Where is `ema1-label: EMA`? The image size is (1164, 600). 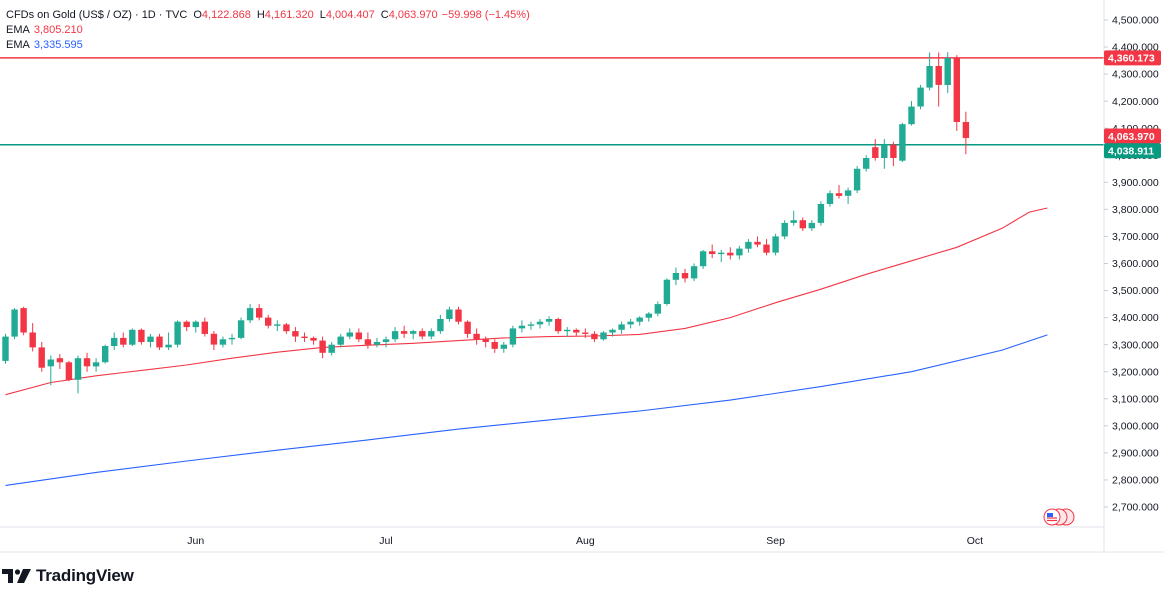 ema1-label: EMA is located at coordinates (18, 30).